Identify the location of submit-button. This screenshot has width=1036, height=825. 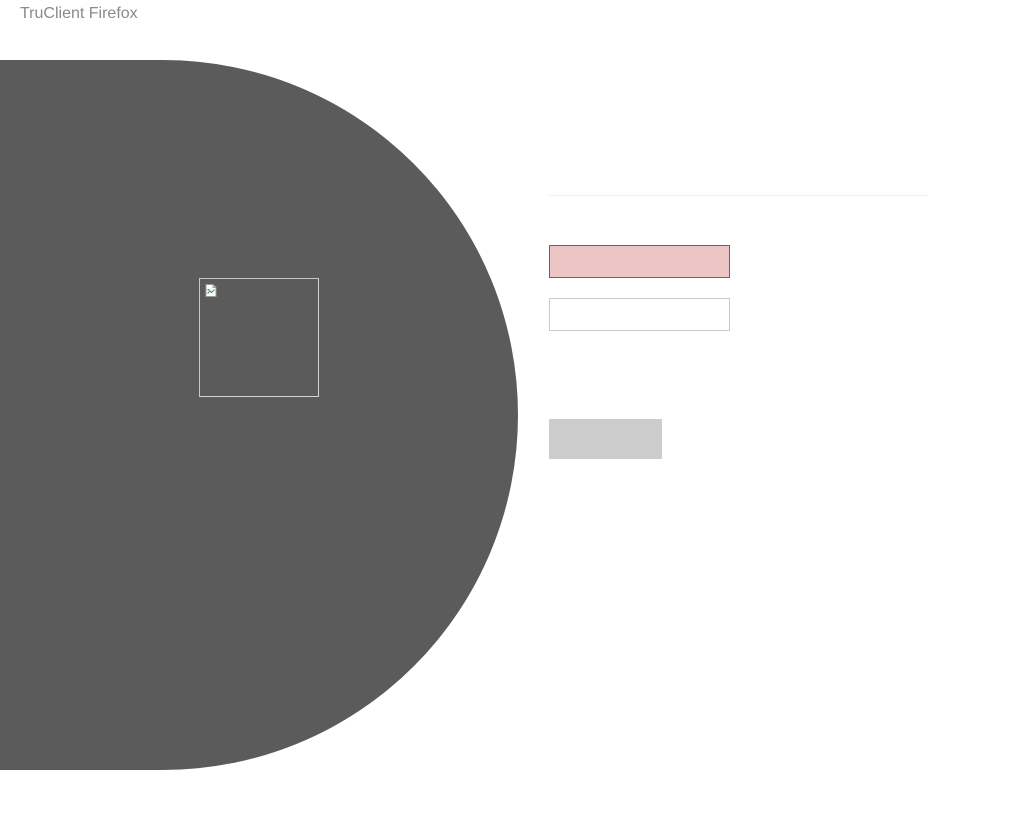
(605, 439).